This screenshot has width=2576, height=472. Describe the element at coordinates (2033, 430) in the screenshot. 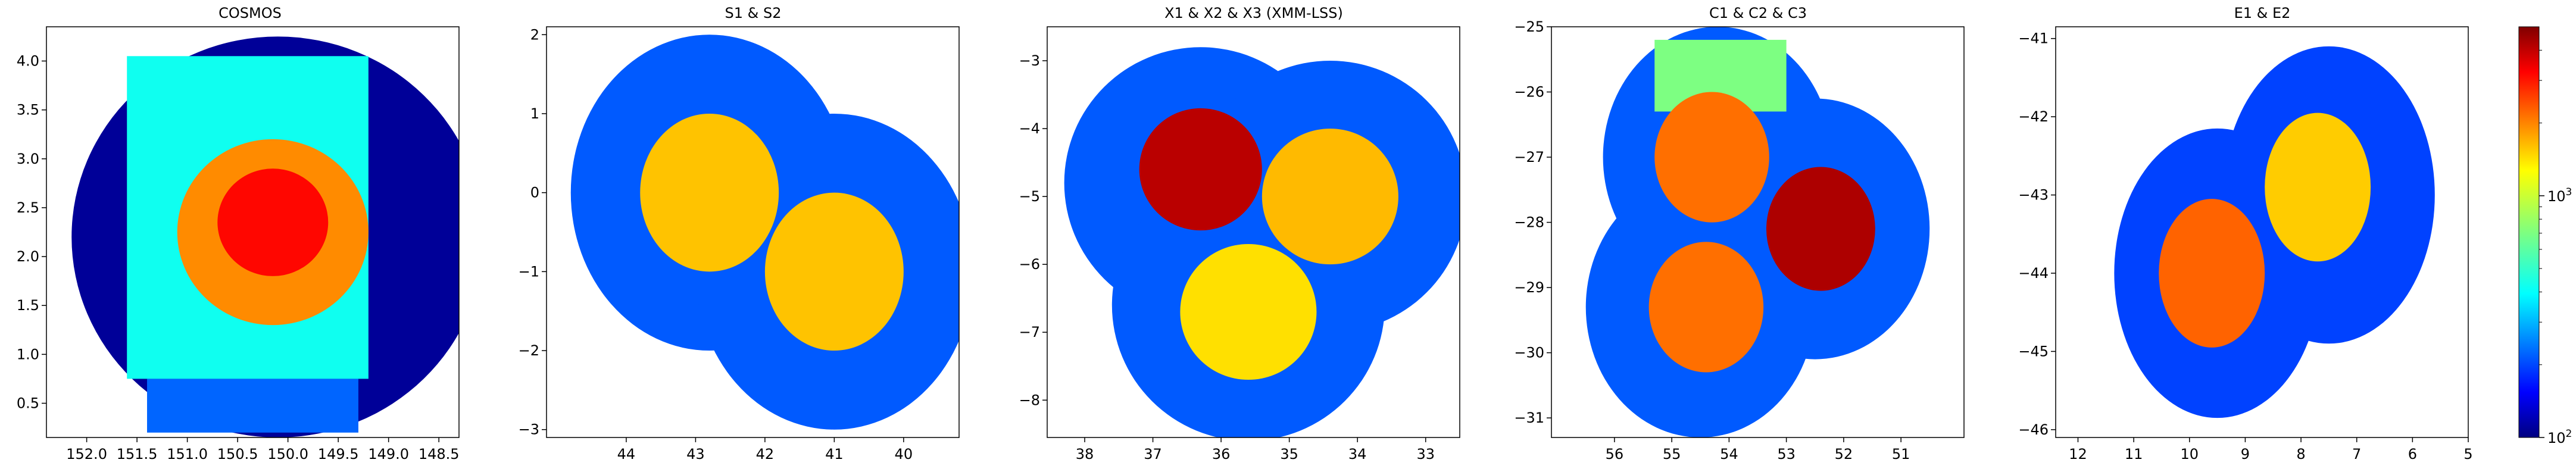

I see `y-tick-label: −46` at that location.